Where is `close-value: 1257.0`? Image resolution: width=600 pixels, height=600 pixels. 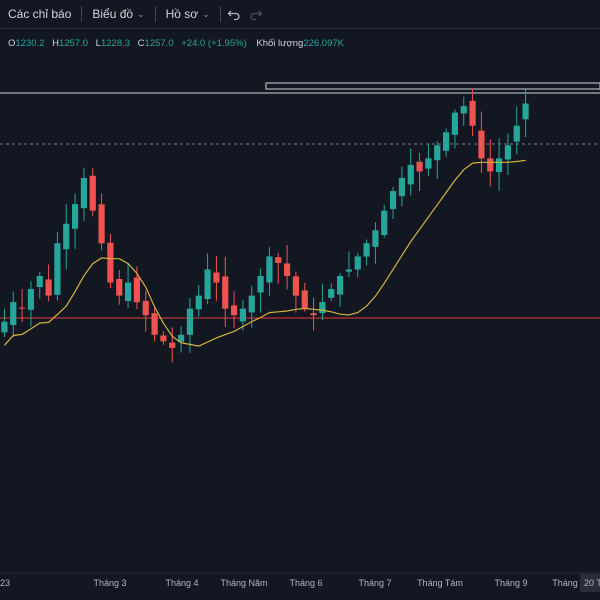
close-value: 1257.0 is located at coordinates (159, 43).